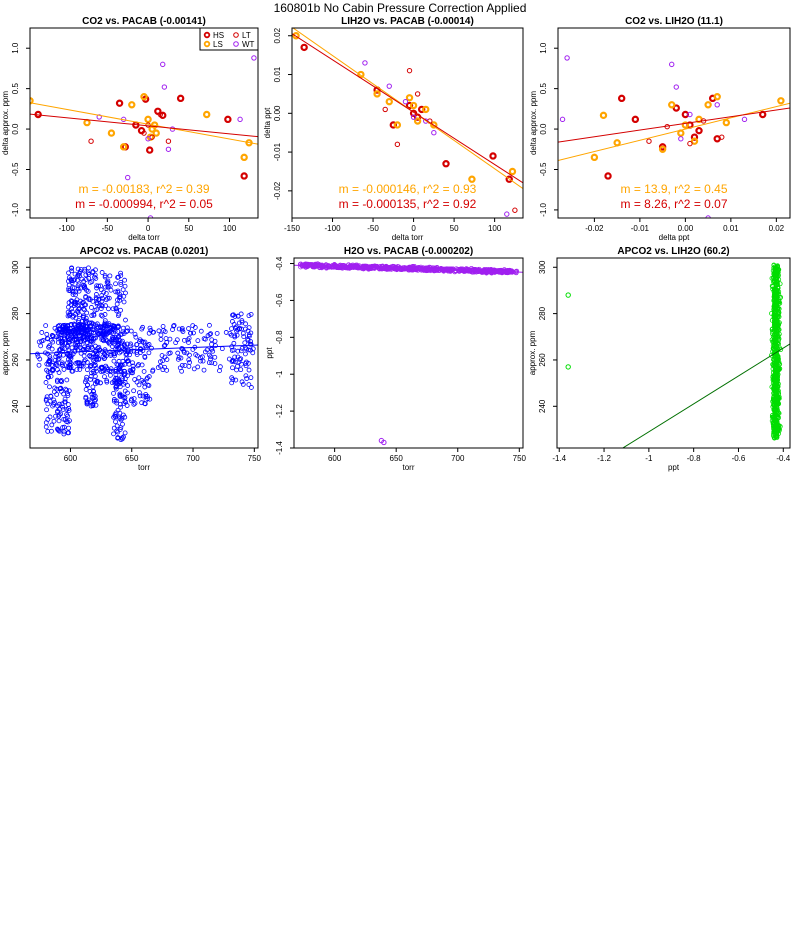  I want to click on x-tick-label: 600, so click(71, 458).